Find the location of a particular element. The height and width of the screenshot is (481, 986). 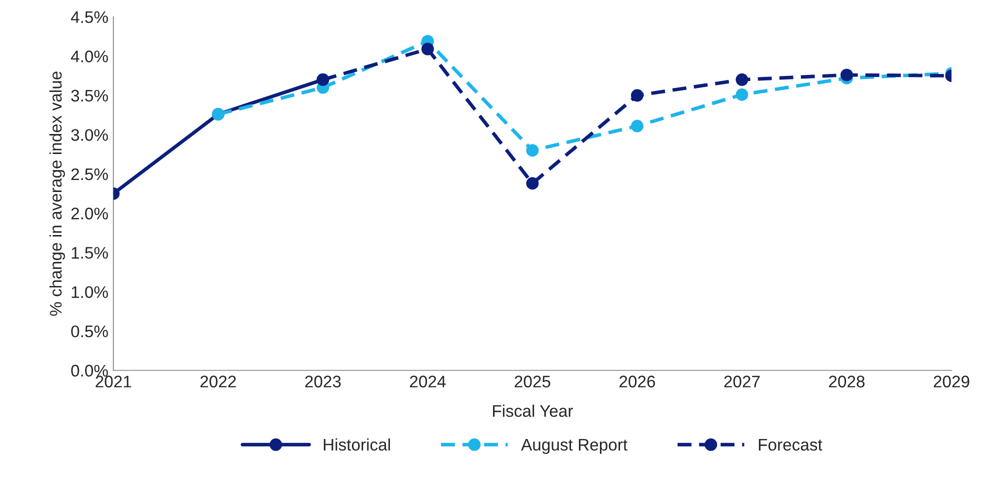

y-tick-label: 4.0% is located at coordinates (89, 56).